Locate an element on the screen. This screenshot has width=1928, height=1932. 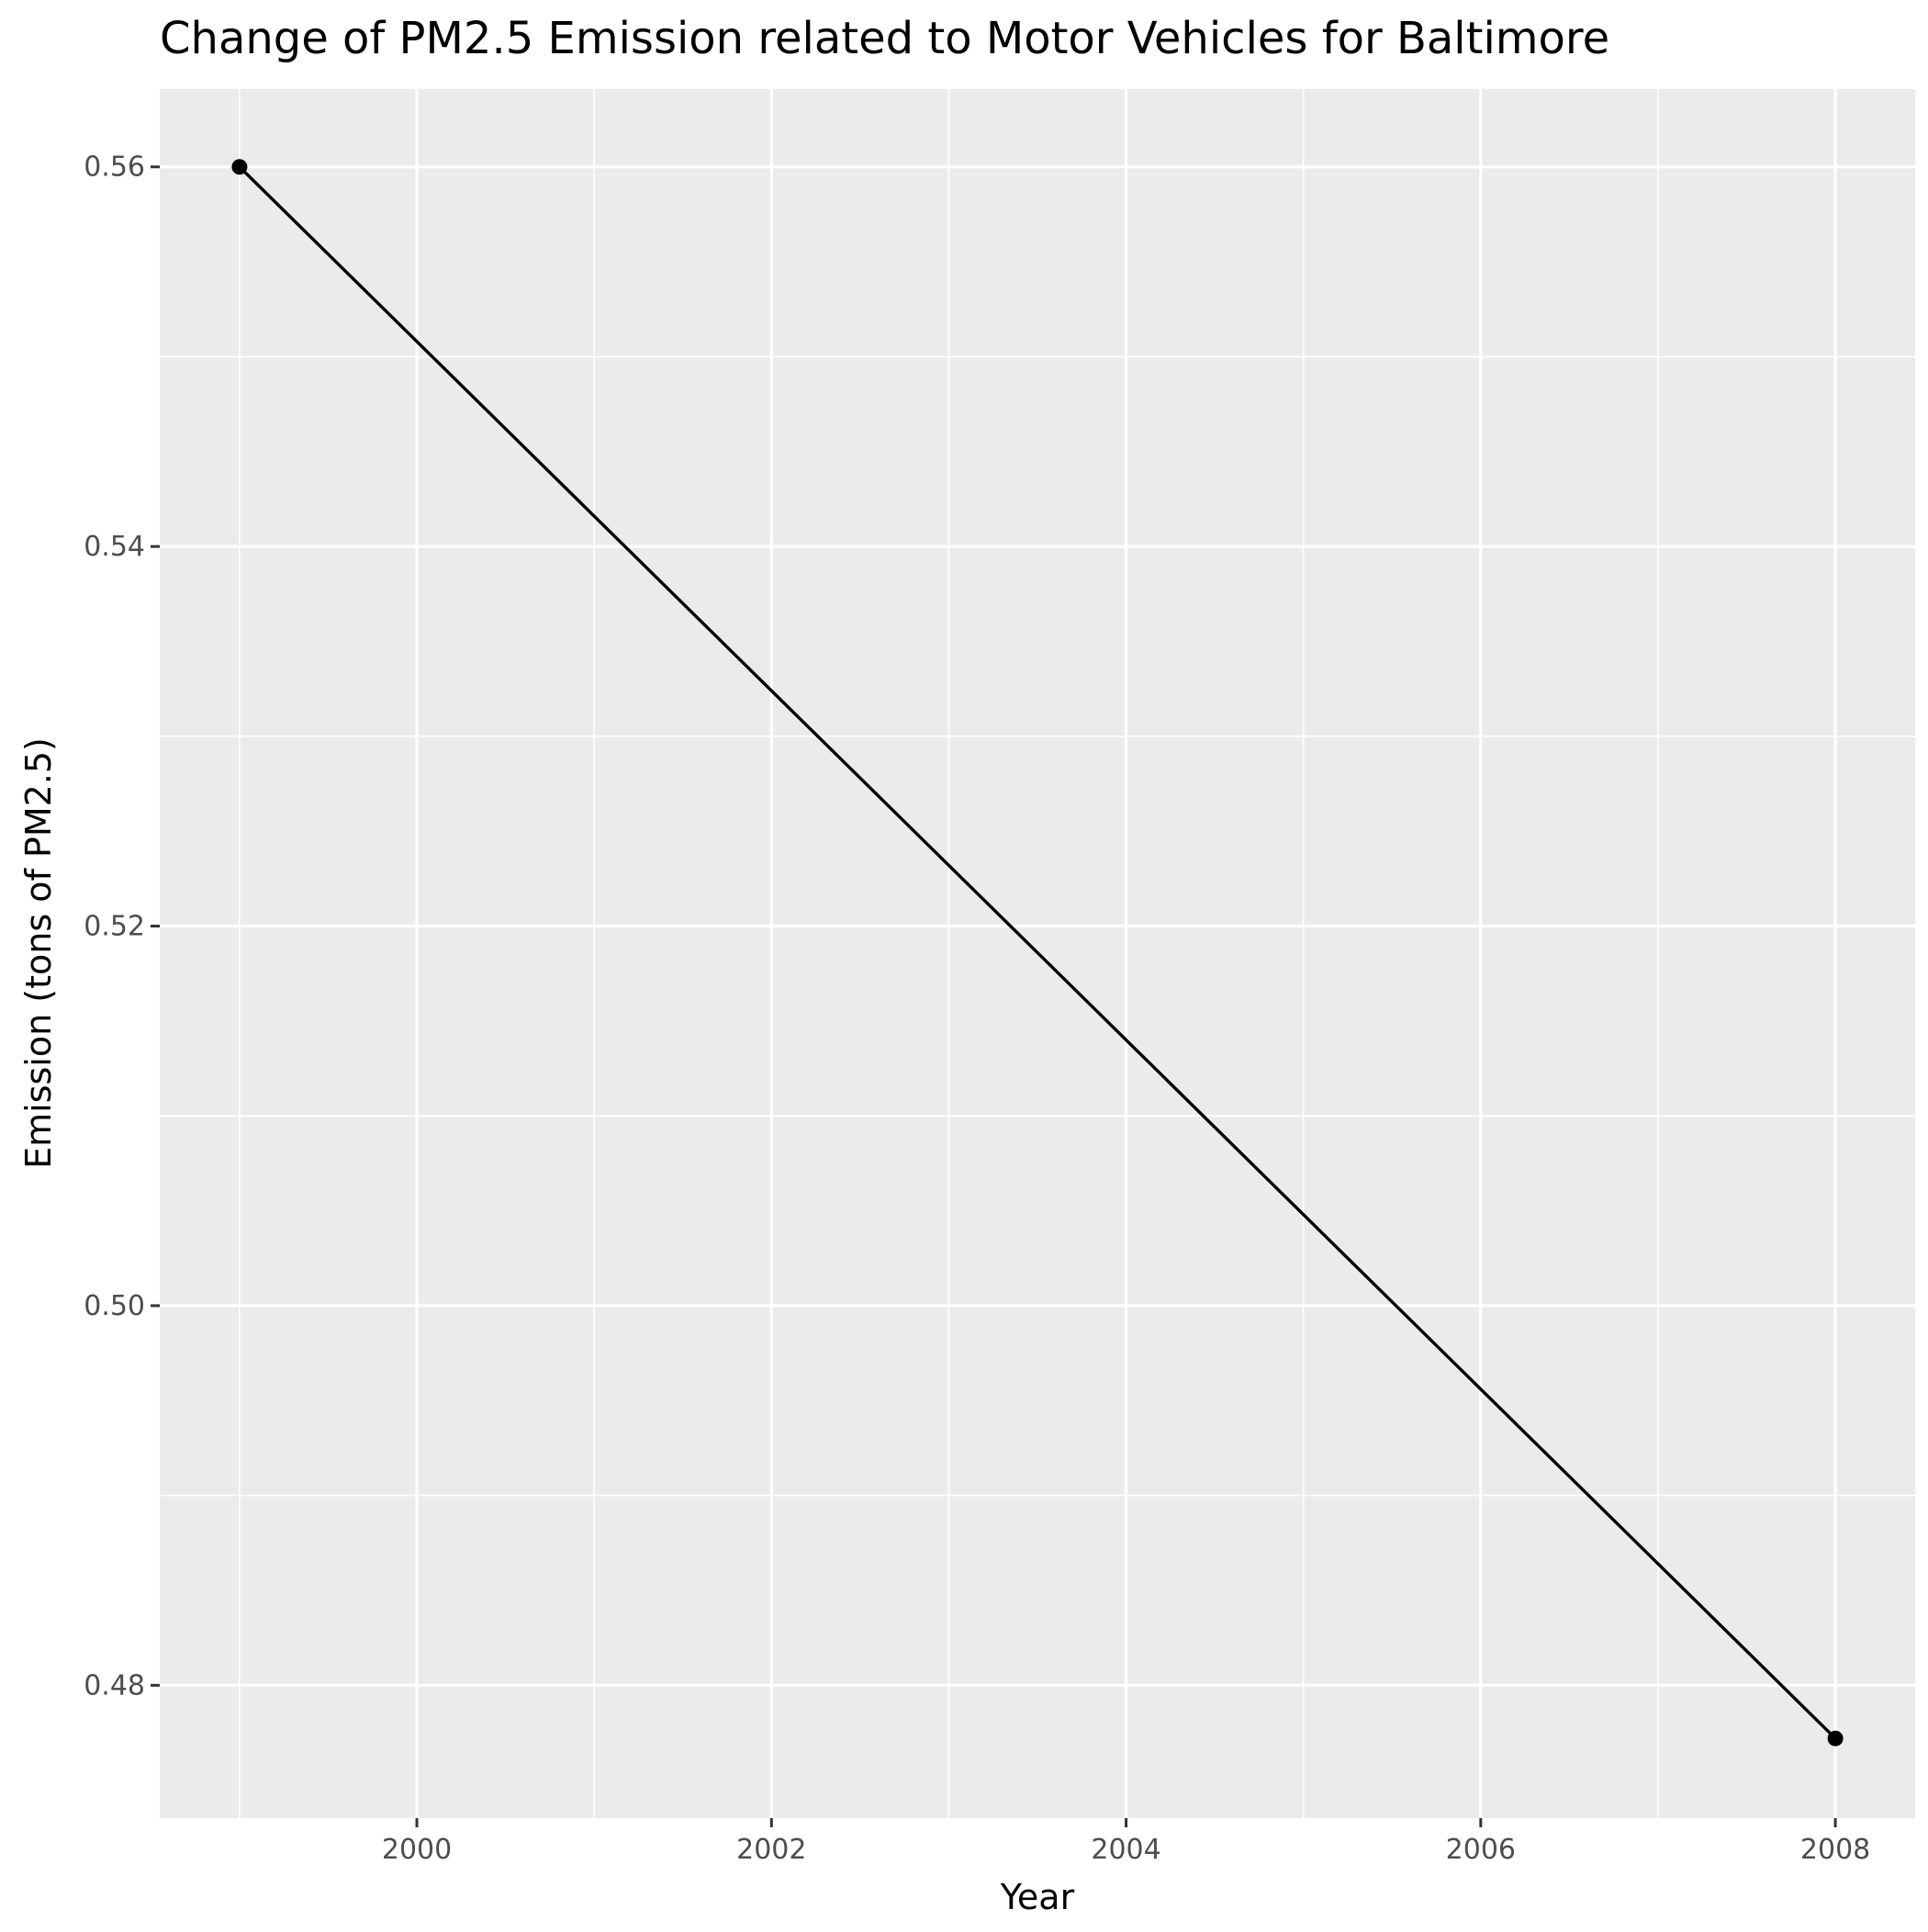
y-tick-label: 0.56 is located at coordinates (114, 168).